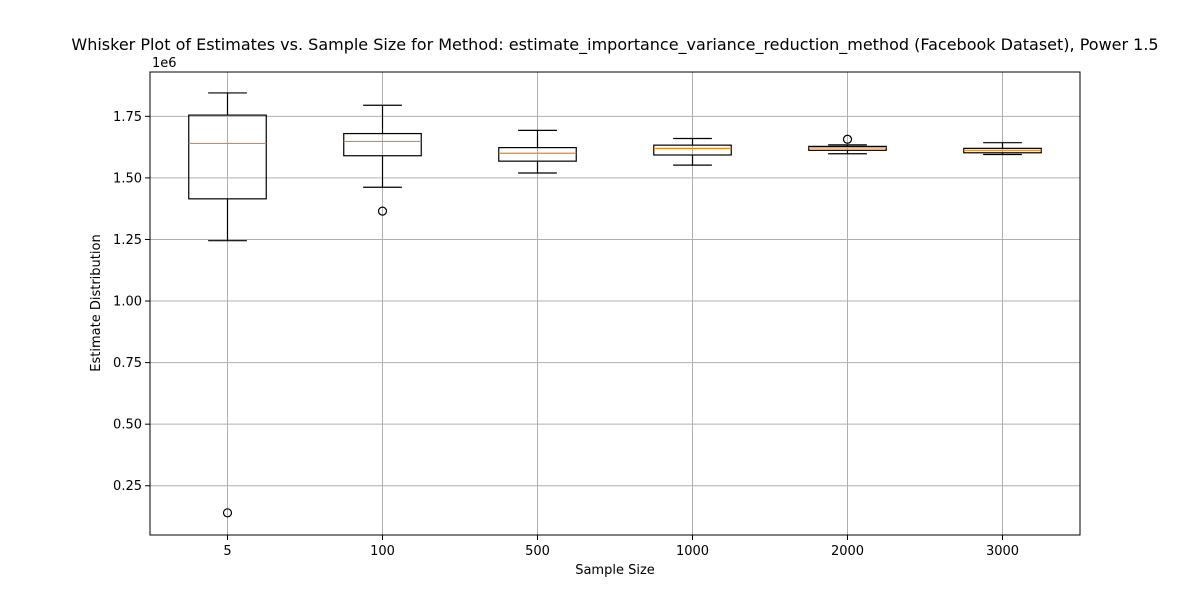  Describe the element at coordinates (1002, 551) in the screenshot. I see `x-tick-label: 3000` at that location.